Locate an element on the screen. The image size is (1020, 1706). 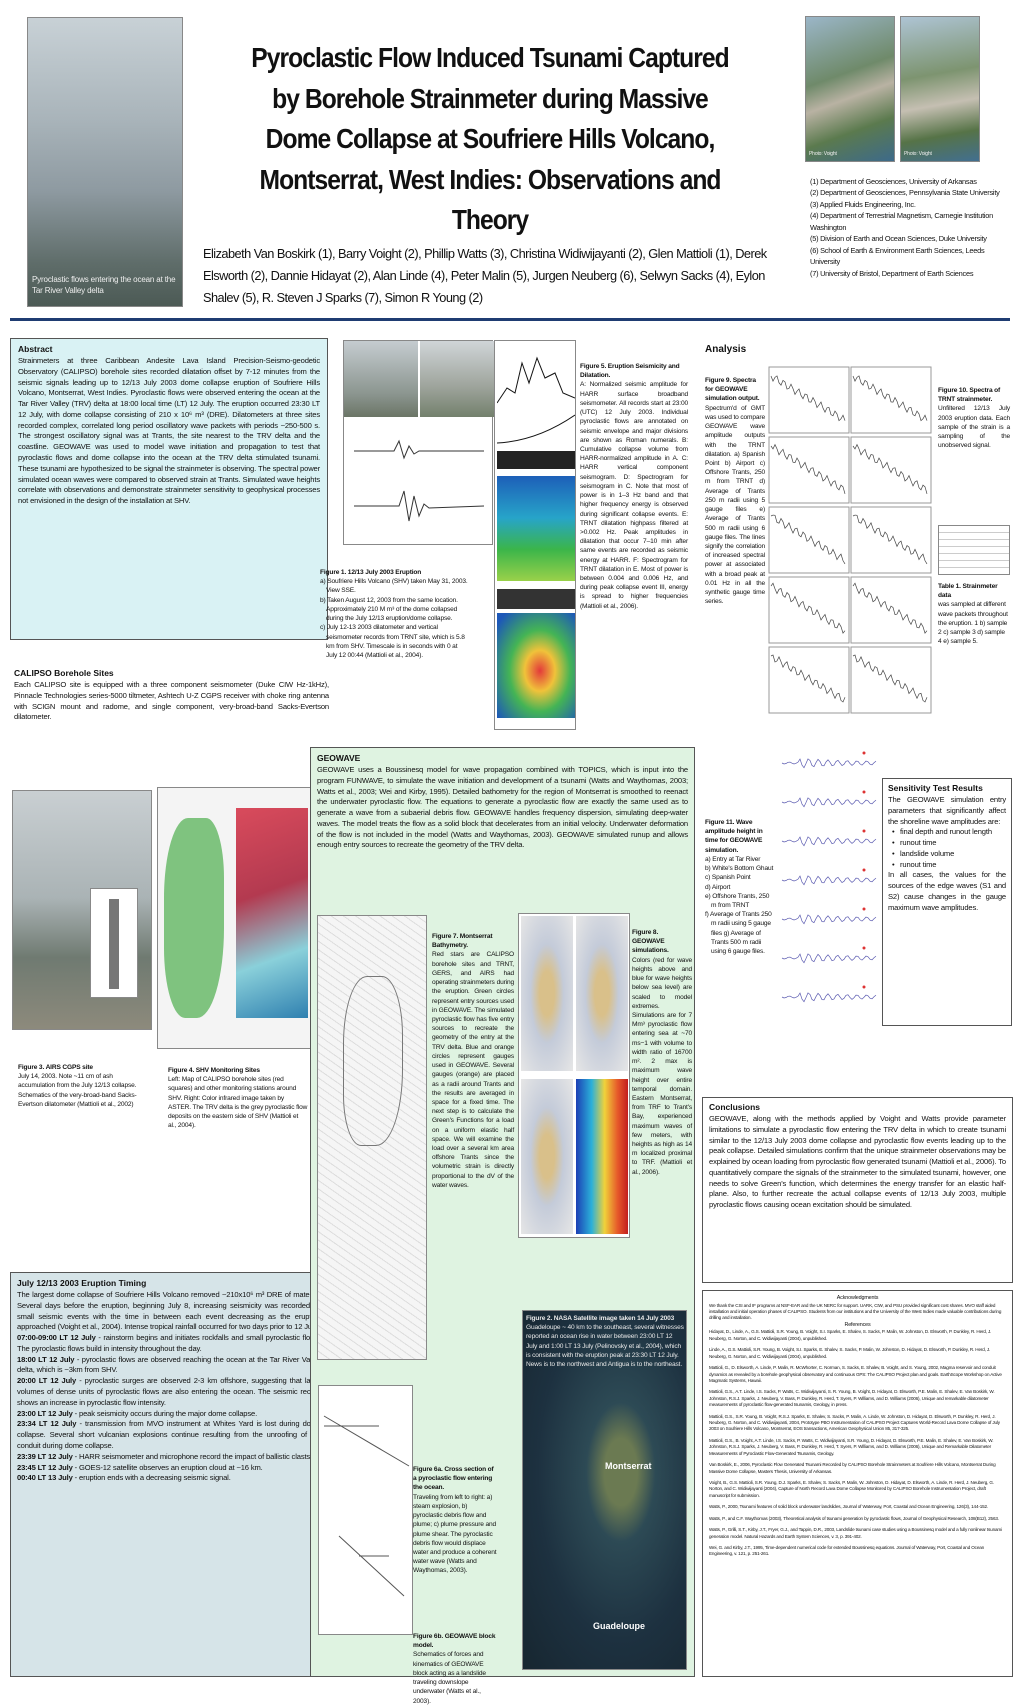
ack-heading: Acknowledgments is located at coordinates (857, 1298).